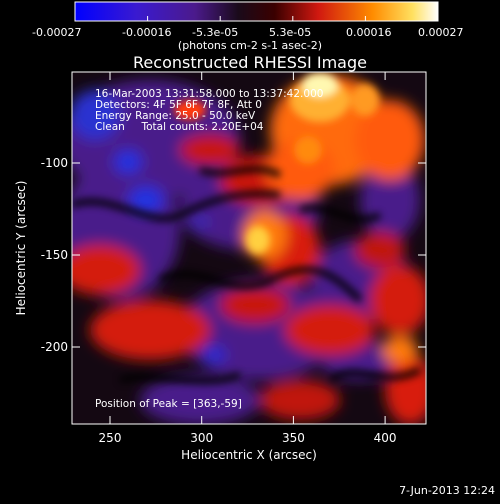 The width and height of the screenshot is (500, 504). I want to click on colorbar-tick-label: 0.00016, so click(369, 32).